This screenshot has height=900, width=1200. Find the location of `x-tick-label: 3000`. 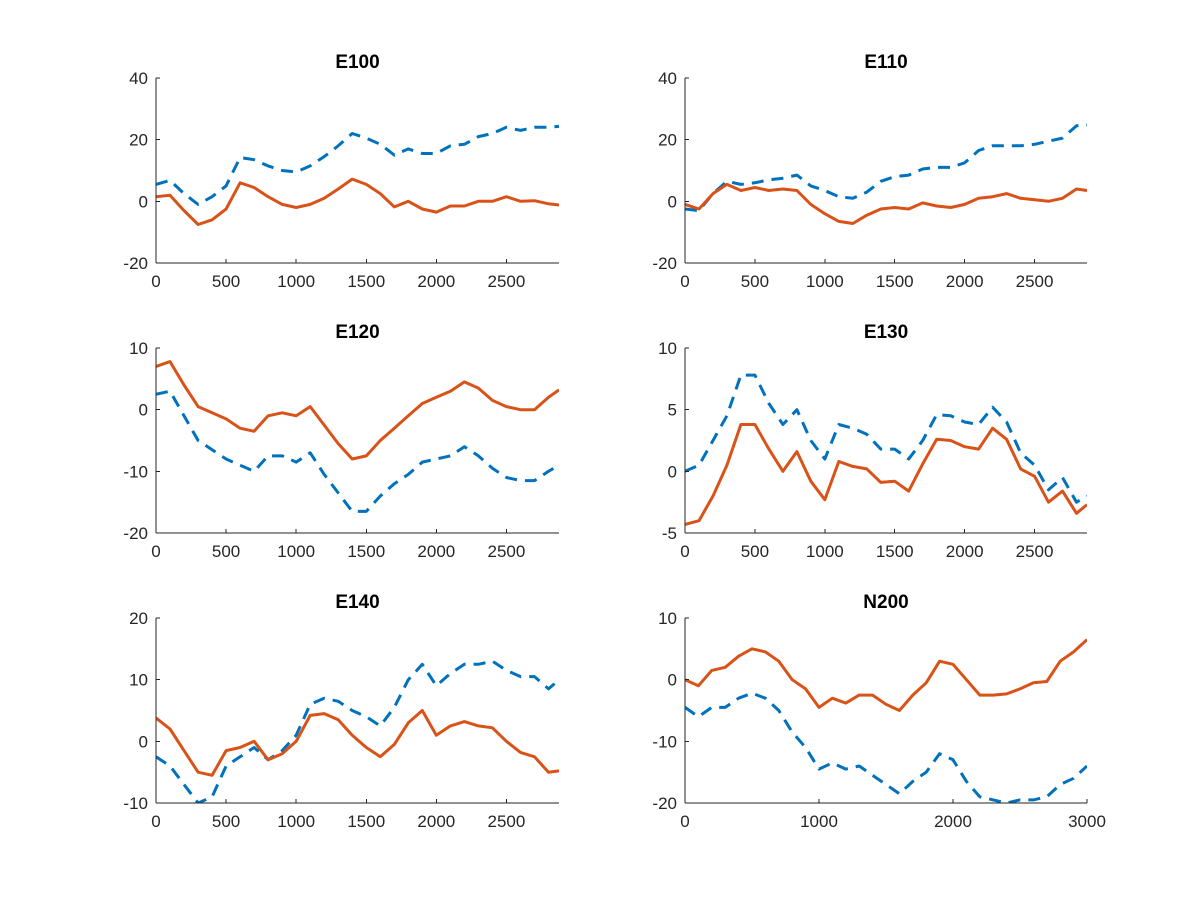

x-tick-label: 3000 is located at coordinates (1087, 821).